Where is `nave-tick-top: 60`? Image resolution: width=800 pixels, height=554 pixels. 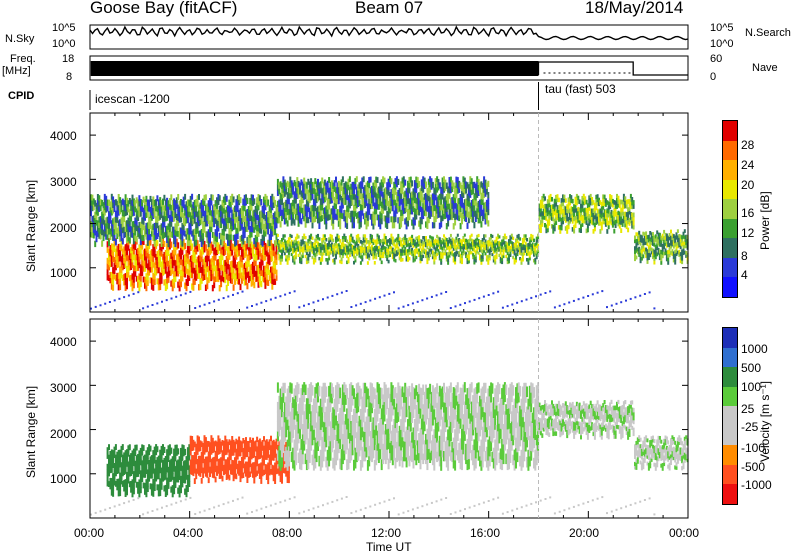 nave-tick-top: 60 is located at coordinates (716, 59).